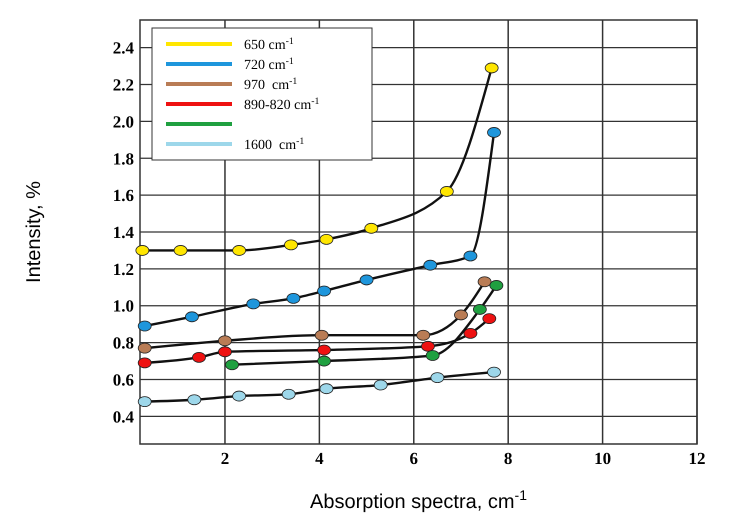 This screenshot has width=735, height=524. I want to click on legend-label: 970 cm$^{-1}$, so click(271, 84).